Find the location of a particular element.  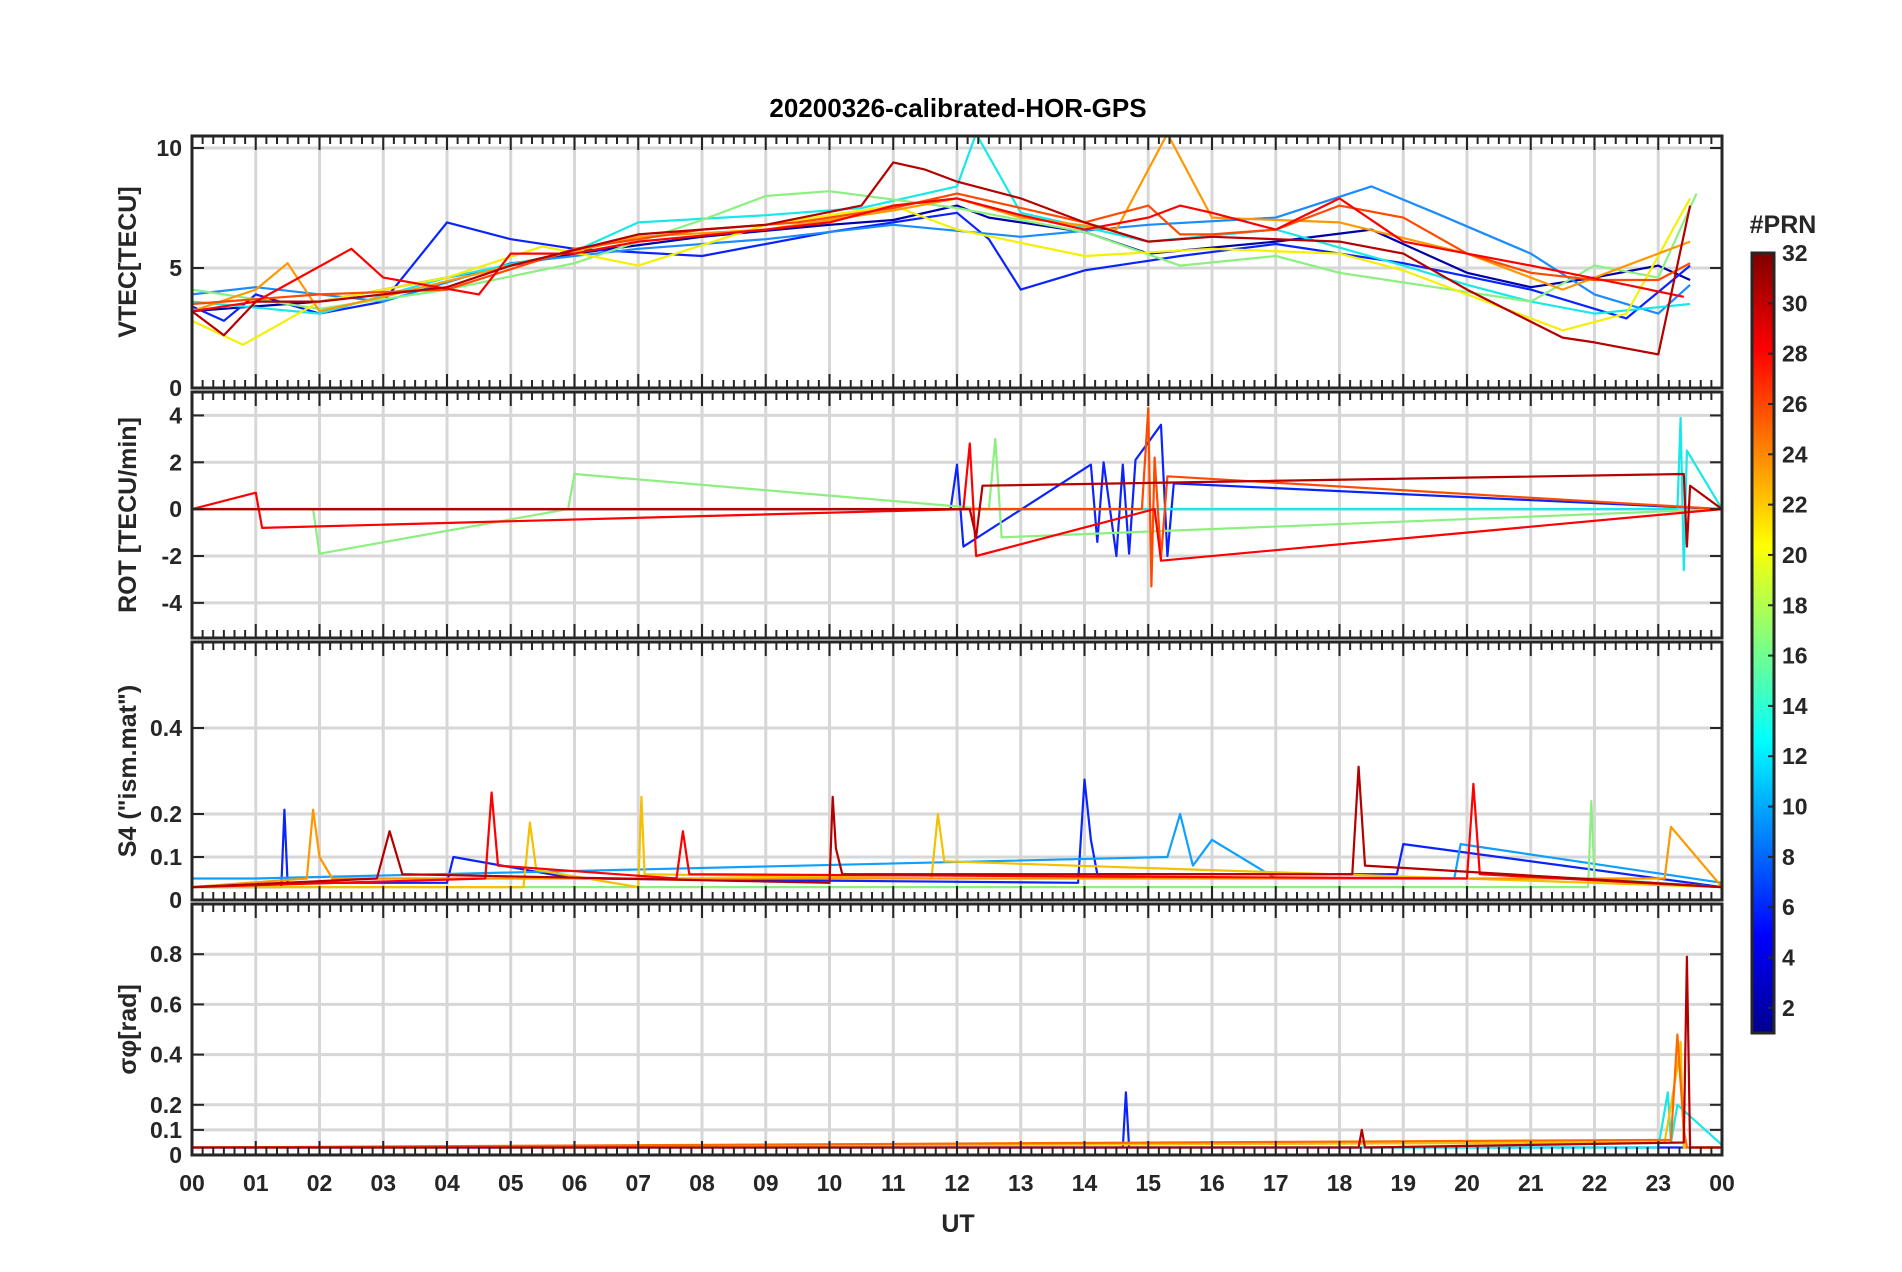

x-tick-label: 10 is located at coordinates (830, 1183).